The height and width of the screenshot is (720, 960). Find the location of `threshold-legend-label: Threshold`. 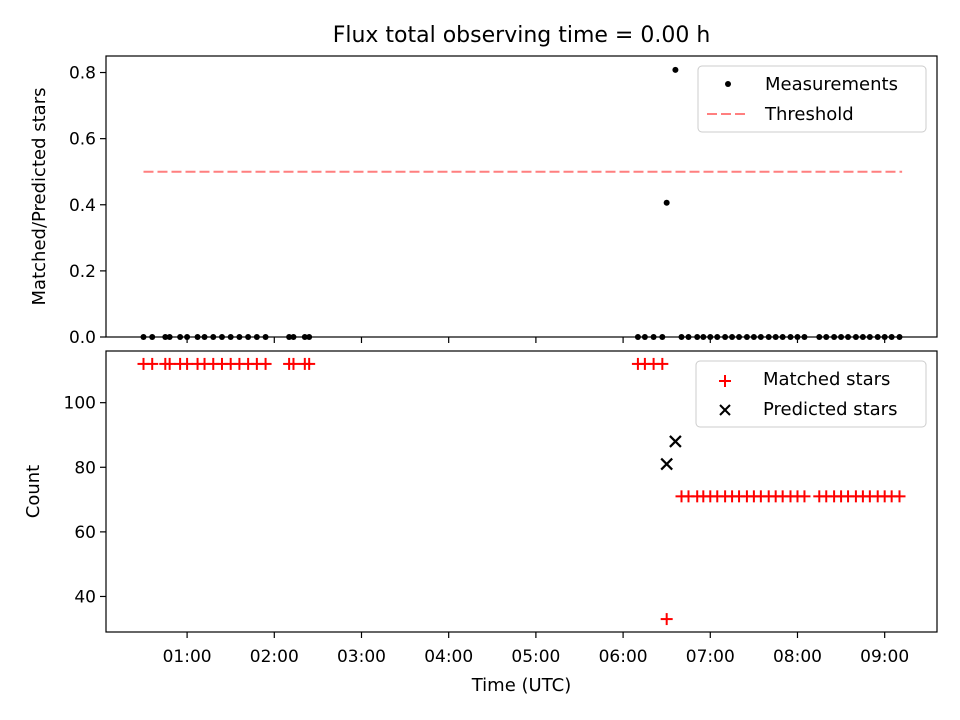

threshold-legend-label: Threshold is located at coordinates (809, 114).